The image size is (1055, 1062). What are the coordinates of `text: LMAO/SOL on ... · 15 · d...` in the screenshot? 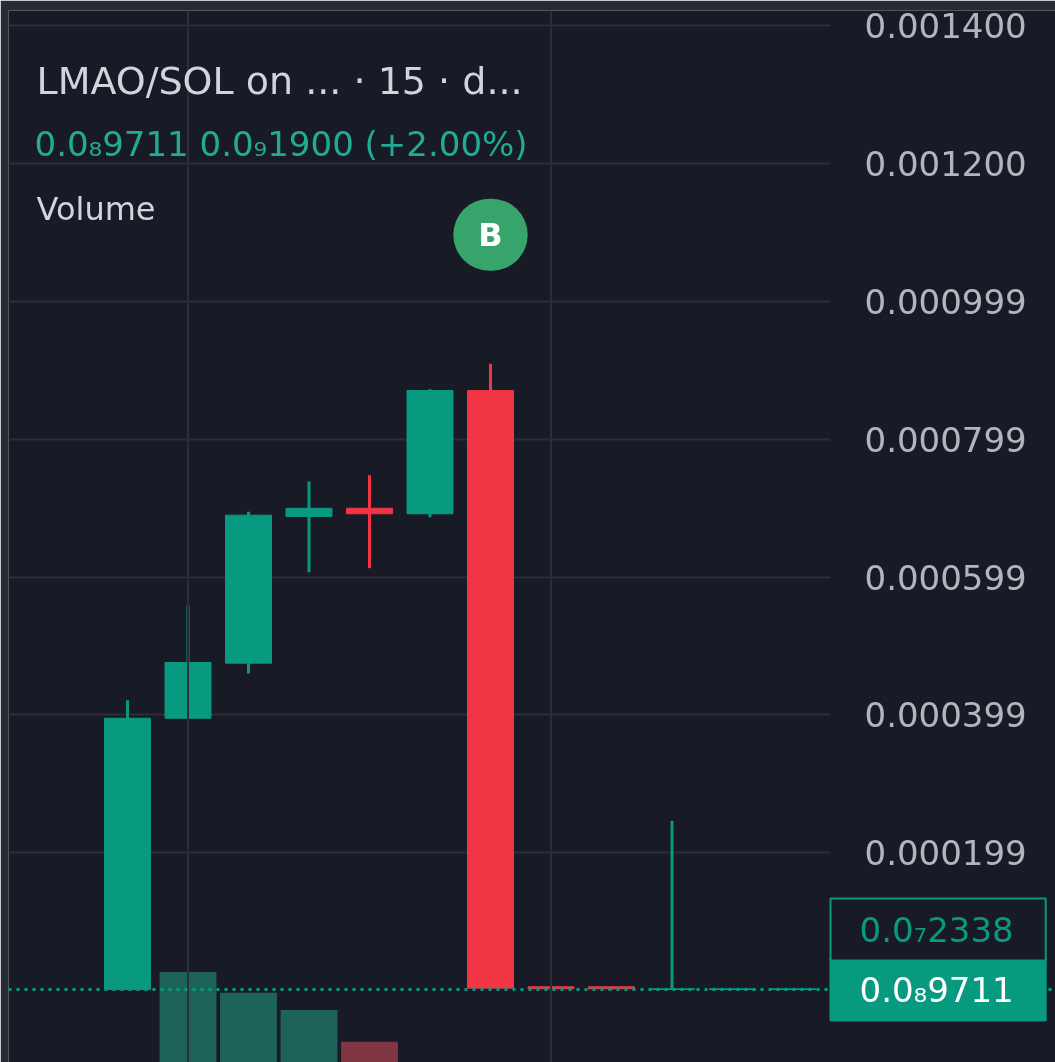 It's located at (279, 80).